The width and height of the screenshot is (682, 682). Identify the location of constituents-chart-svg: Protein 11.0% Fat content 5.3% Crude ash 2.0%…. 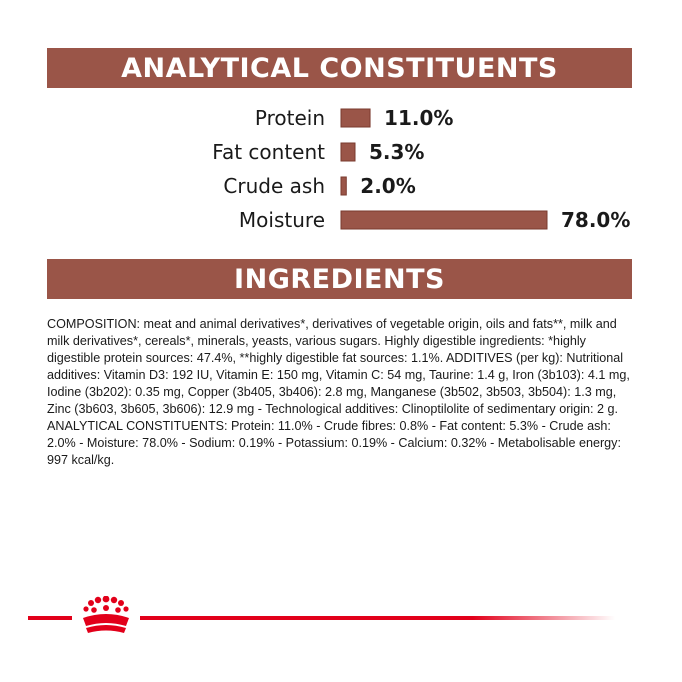
(421, 169).